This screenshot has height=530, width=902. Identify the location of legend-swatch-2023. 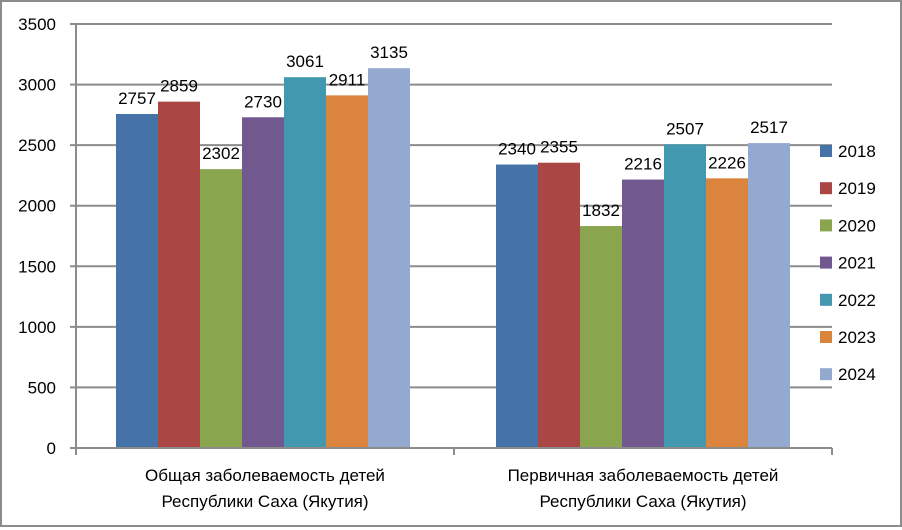
(826, 337).